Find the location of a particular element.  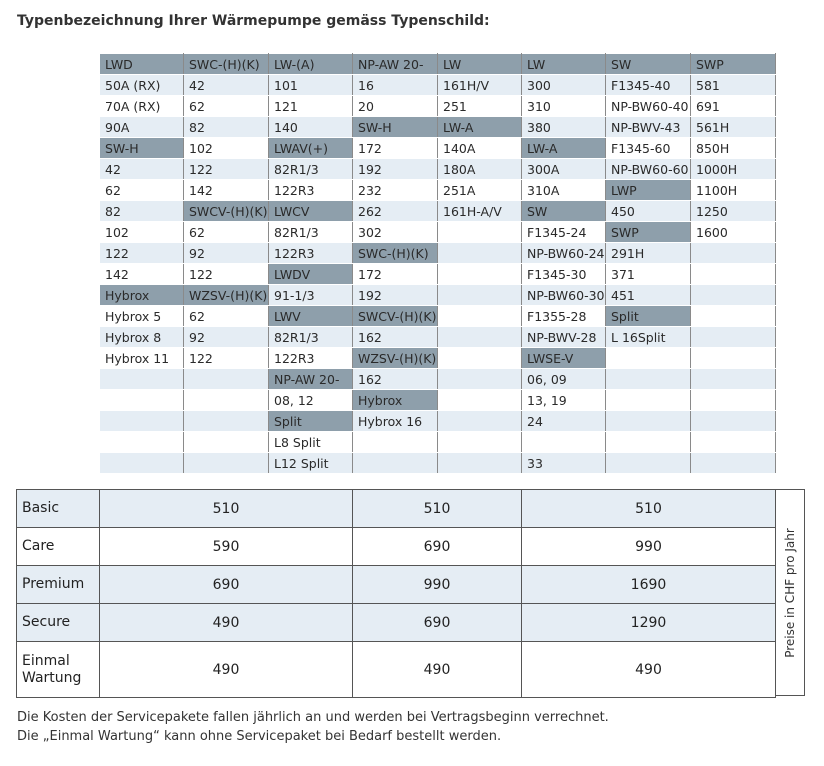

model-group-header: LWD is located at coordinates (141, 64).